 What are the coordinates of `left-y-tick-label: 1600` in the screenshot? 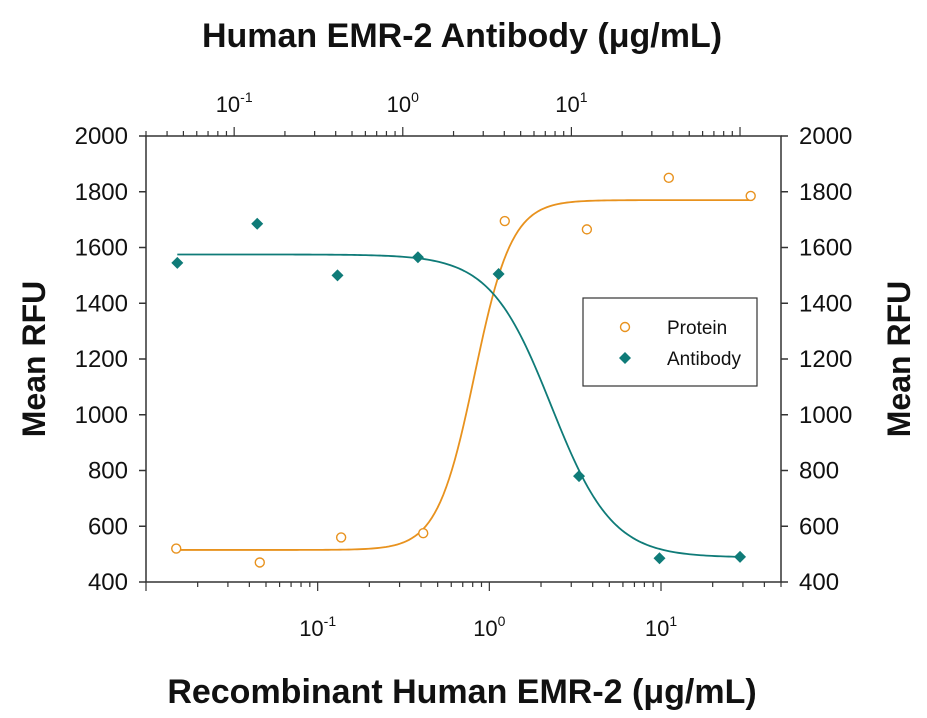 It's located at (101, 248).